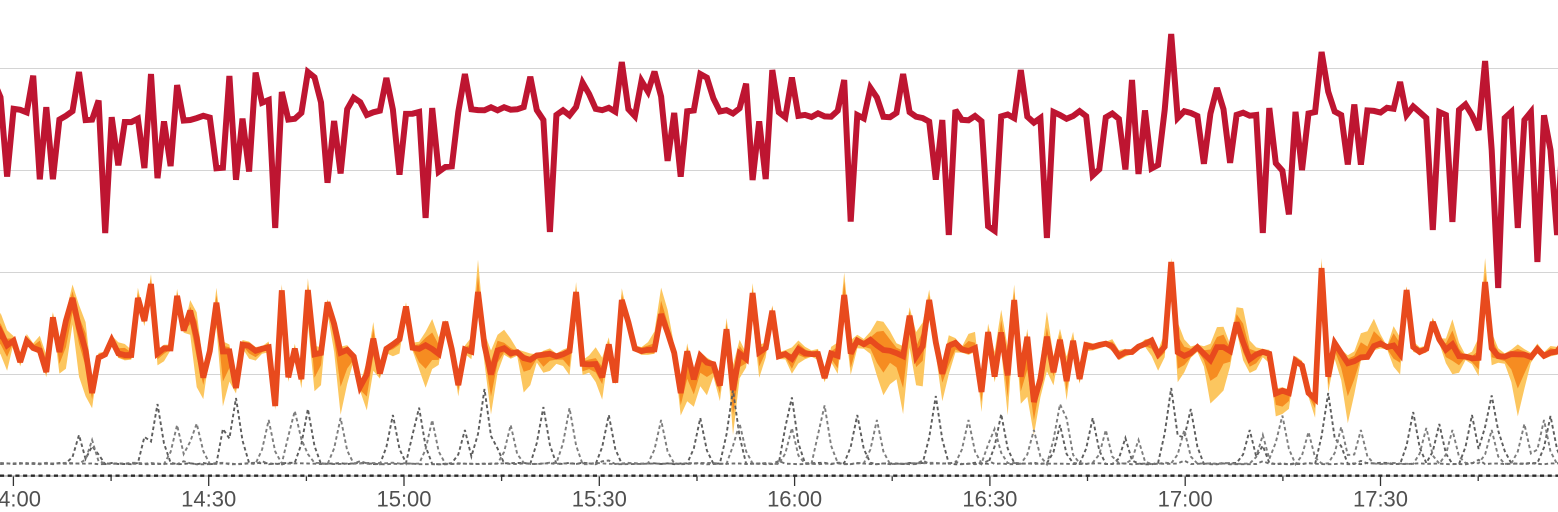  Describe the element at coordinates (208, 499) in the screenshot. I see `svg-text: 14:30` at that location.